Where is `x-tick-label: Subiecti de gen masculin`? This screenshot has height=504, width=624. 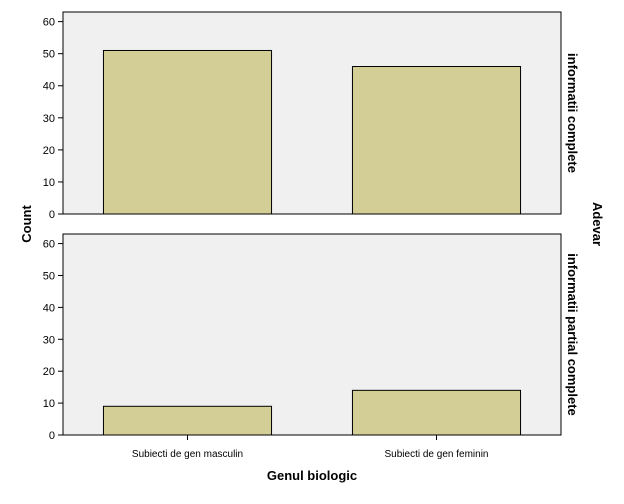
x-tick-label: Subiecti de gen masculin is located at coordinates (187, 454).